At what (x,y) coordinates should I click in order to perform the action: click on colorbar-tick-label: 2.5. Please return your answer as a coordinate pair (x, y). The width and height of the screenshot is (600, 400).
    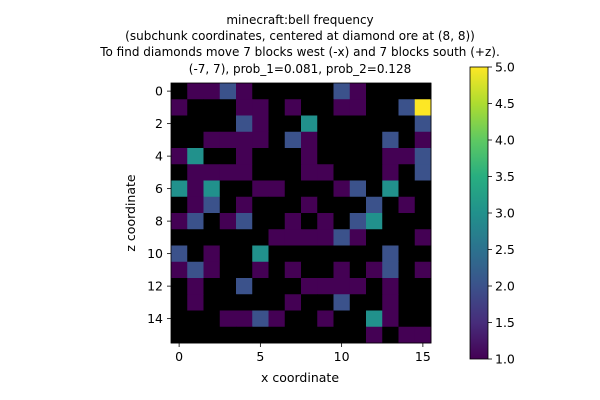
    Looking at the image, I should click on (505, 249).